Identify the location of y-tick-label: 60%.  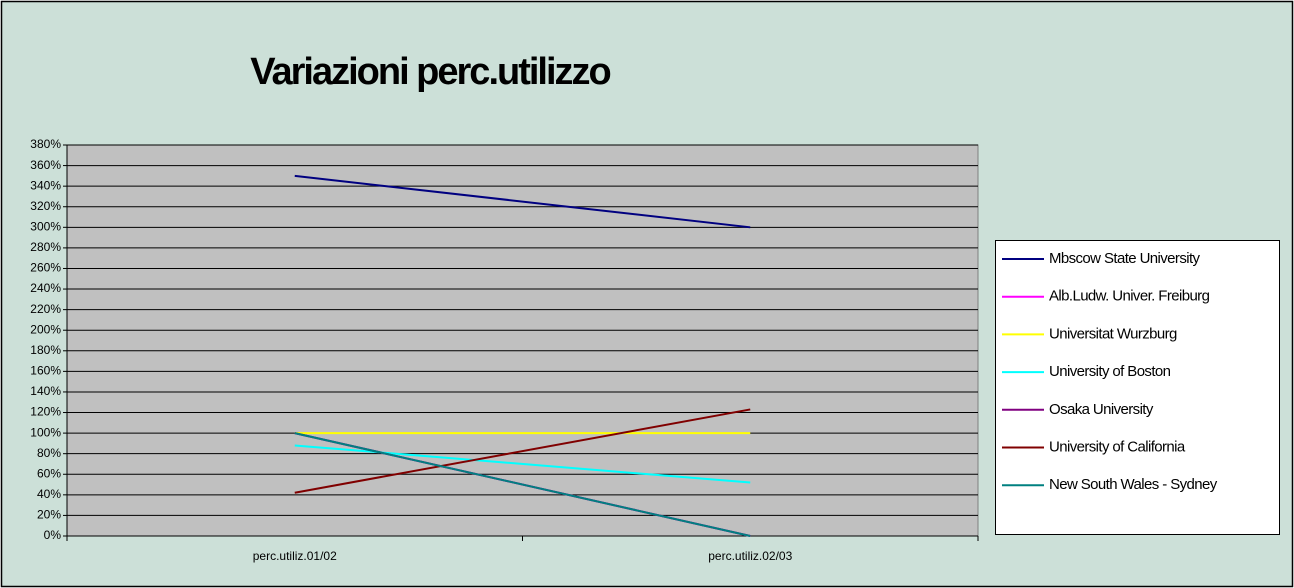
(49, 473).